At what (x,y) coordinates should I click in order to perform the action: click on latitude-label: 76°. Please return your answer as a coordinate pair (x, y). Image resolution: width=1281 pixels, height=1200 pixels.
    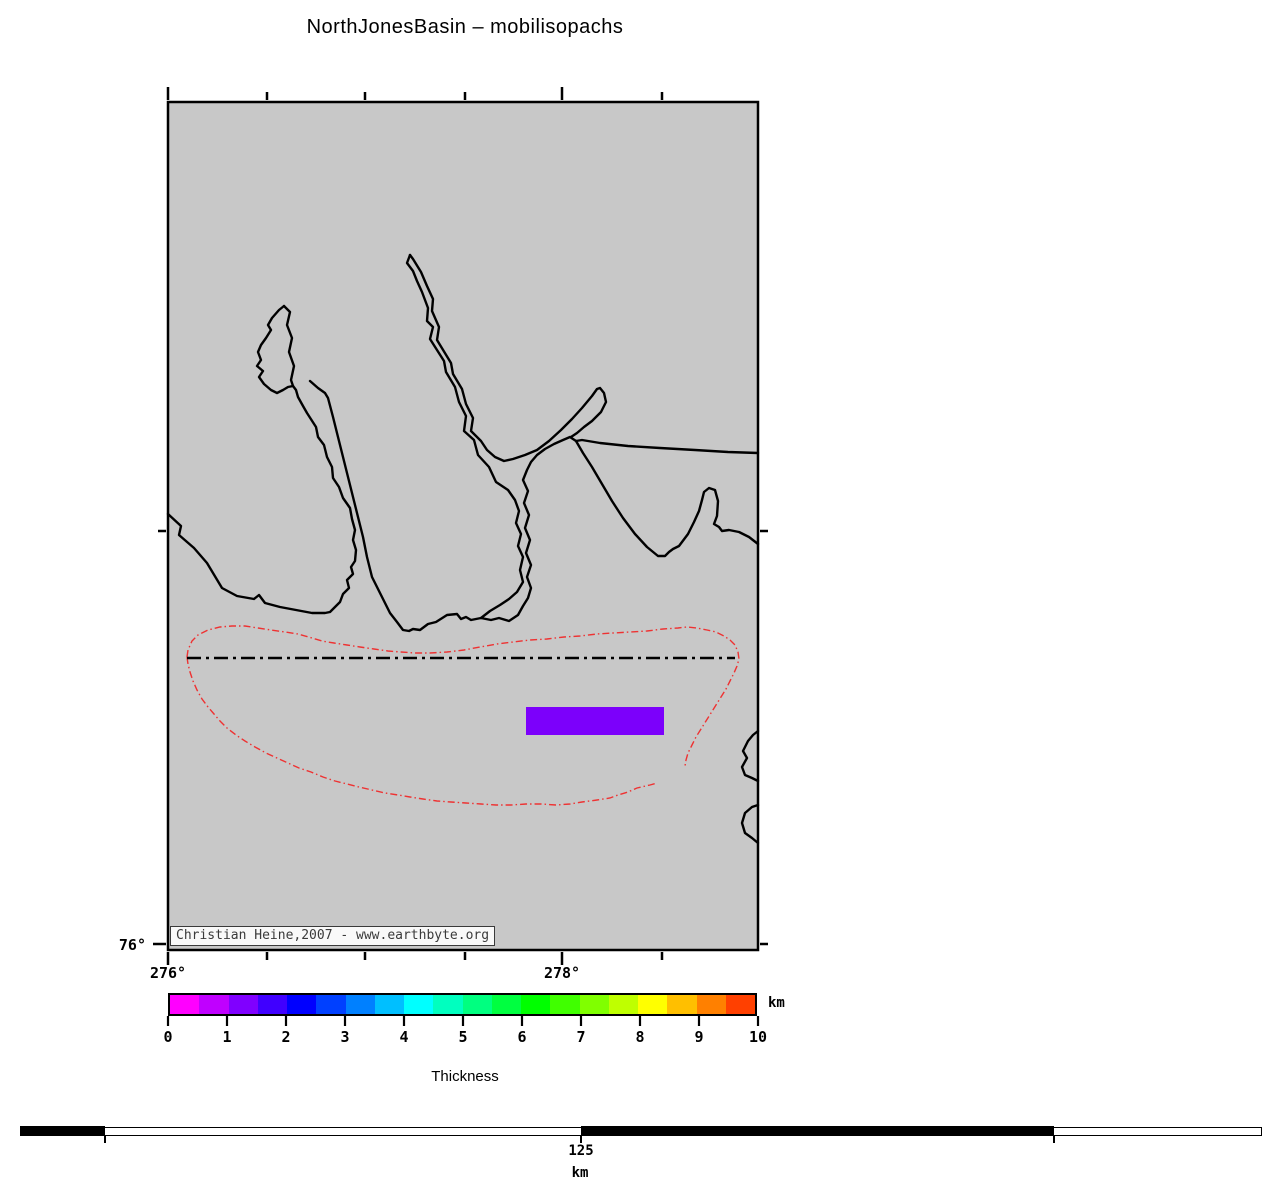
    Looking at the image, I should click on (132, 945).